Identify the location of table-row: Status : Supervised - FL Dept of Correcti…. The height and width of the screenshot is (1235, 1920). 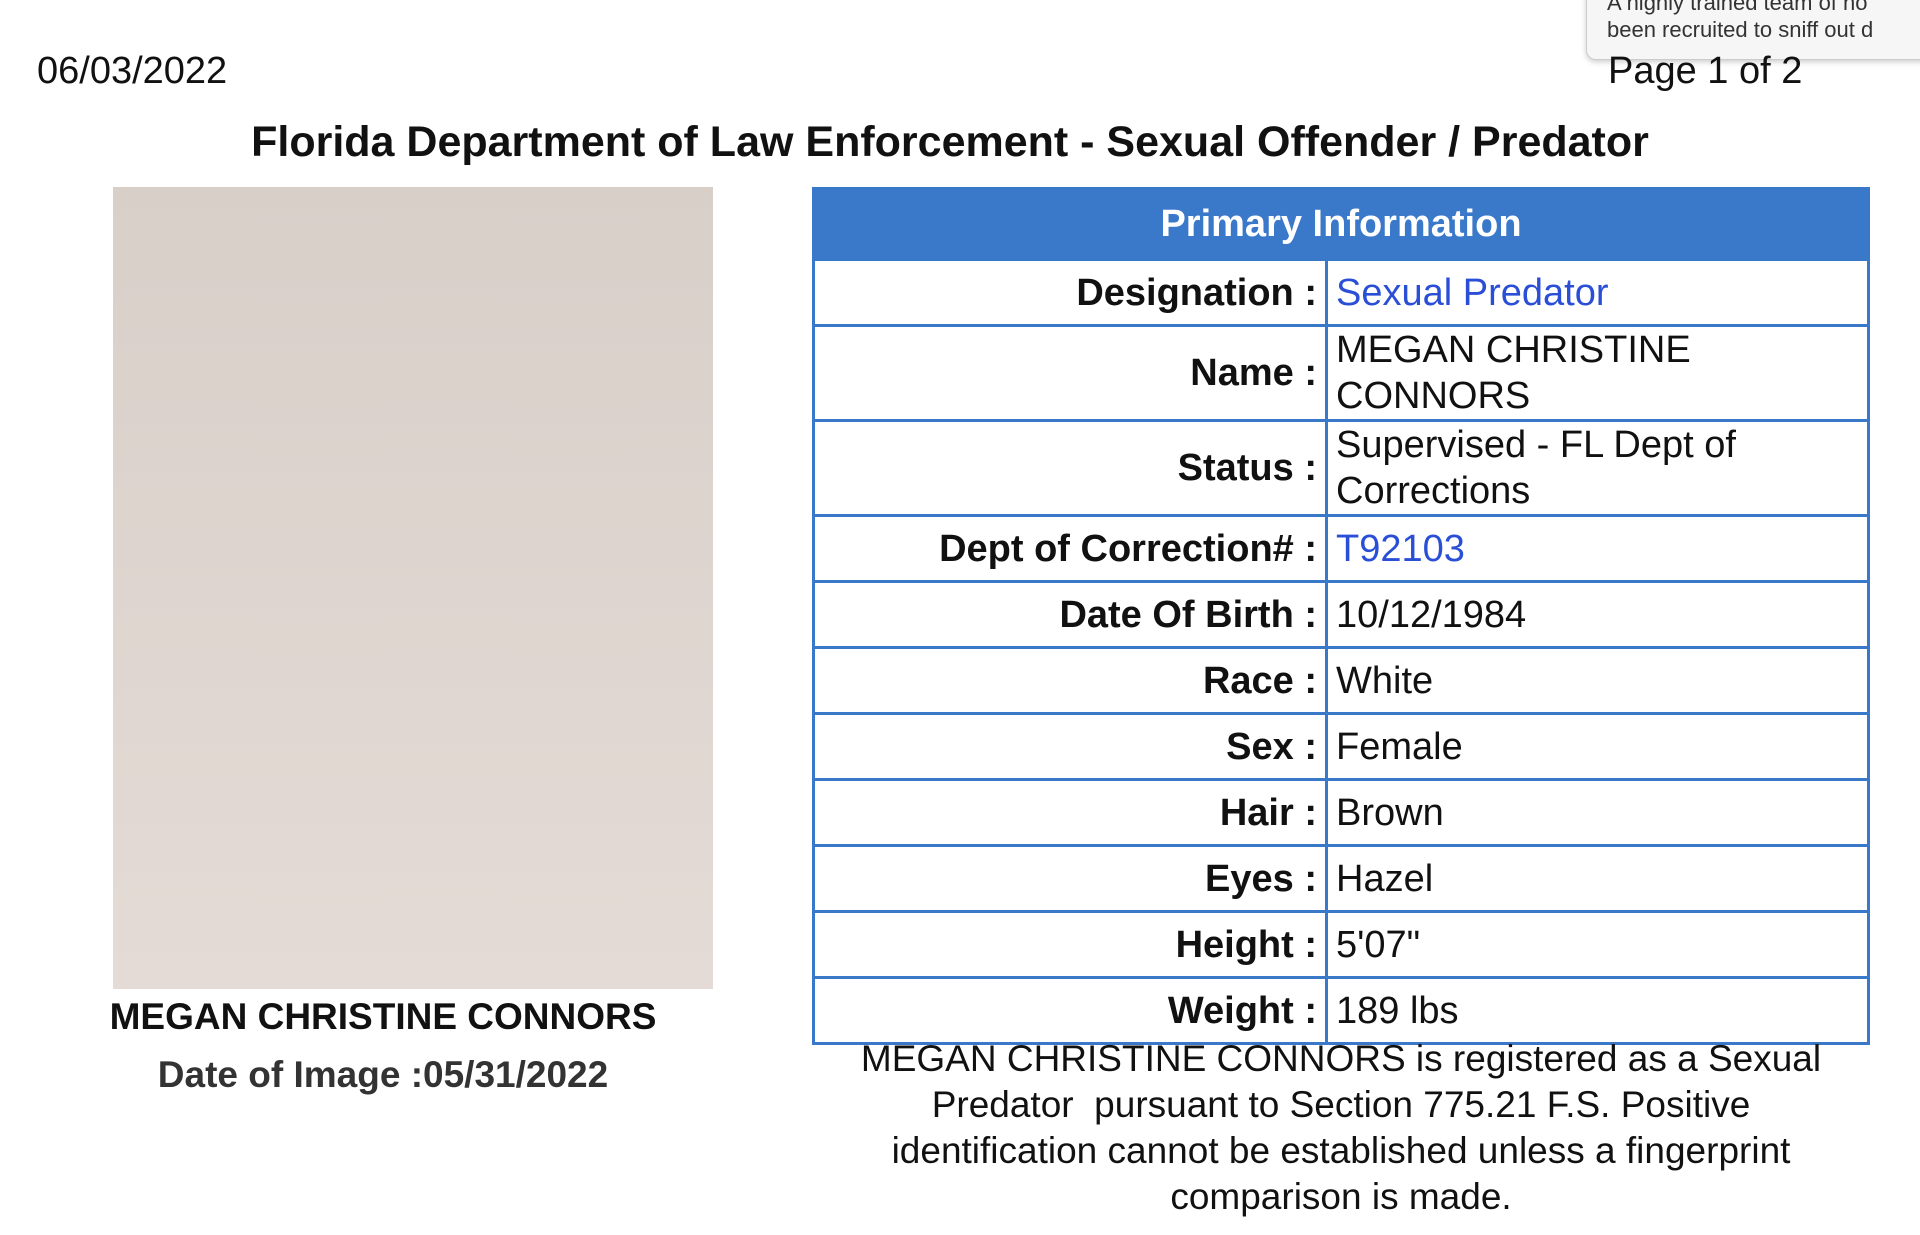
(1341, 468).